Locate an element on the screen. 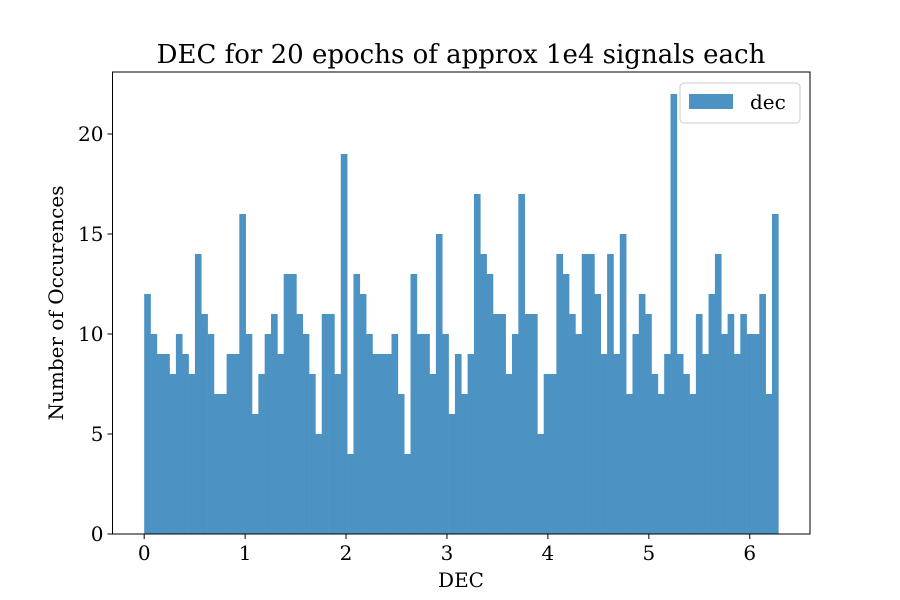 The width and height of the screenshot is (900, 600). y-tick-label: 20 is located at coordinates (90, 134).